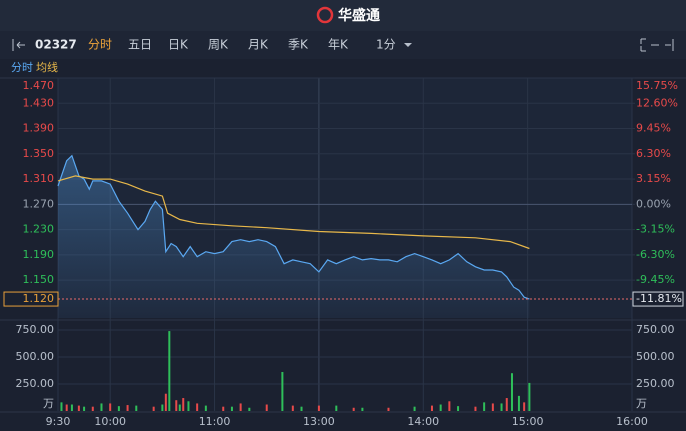  I want to click on y-tick-label: 1.310, so click(39, 178).